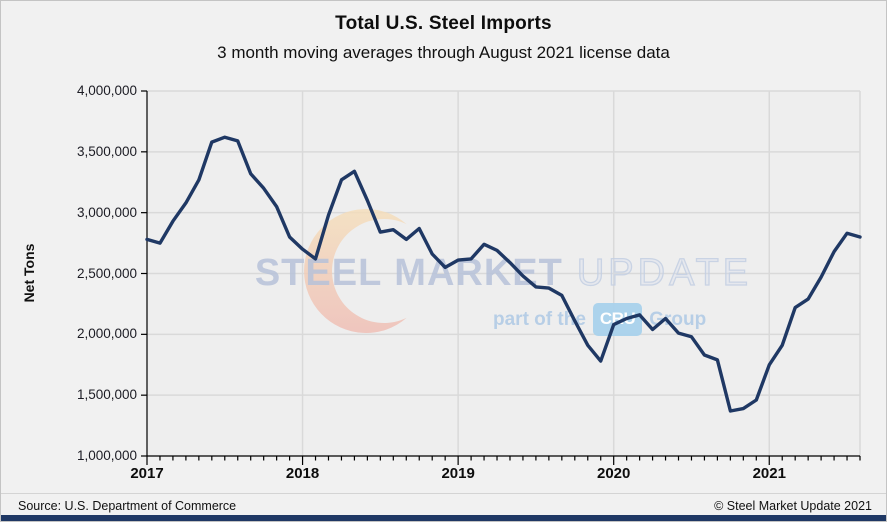 The width and height of the screenshot is (887, 522). Describe the element at coordinates (106, 90) in the screenshot. I see `y-tick-label: 4,000,000` at that location.